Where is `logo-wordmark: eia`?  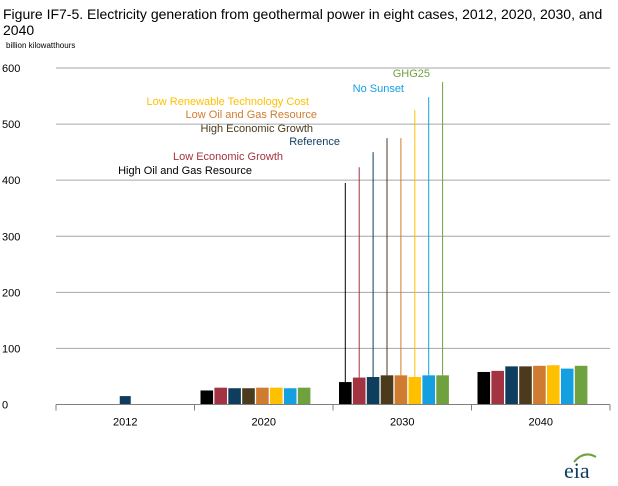 logo-wordmark: eia is located at coordinates (577, 469).